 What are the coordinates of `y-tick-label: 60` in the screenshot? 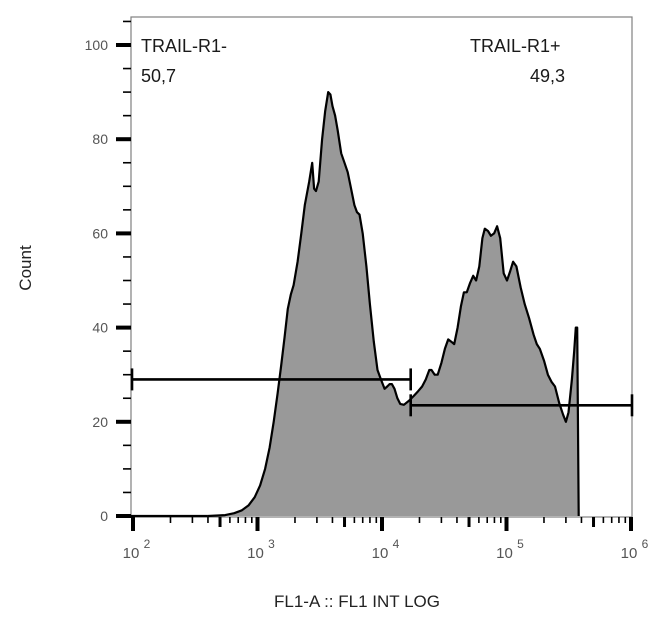 It's located at (100, 233).